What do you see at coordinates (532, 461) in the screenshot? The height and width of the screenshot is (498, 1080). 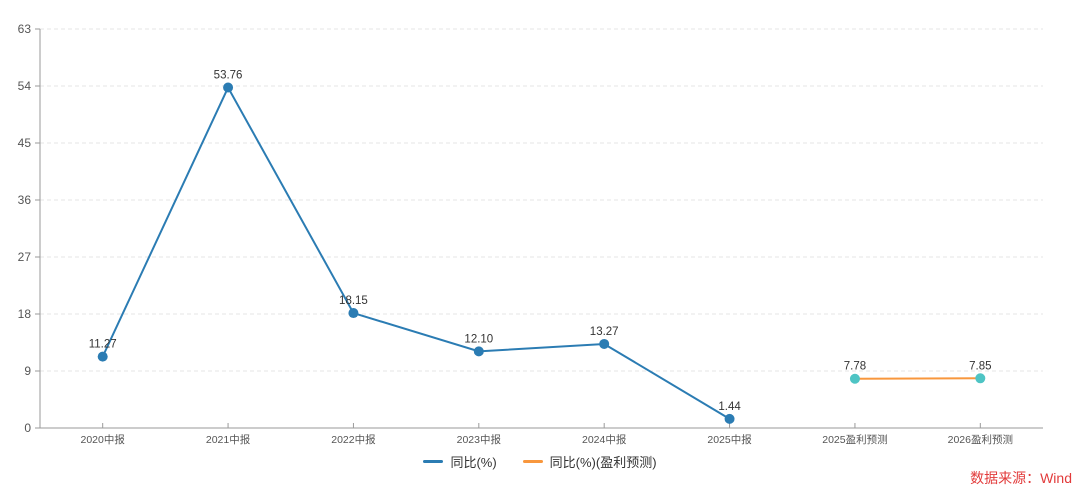 I see `legend-line-swatch-forecast` at bounding box center [532, 461].